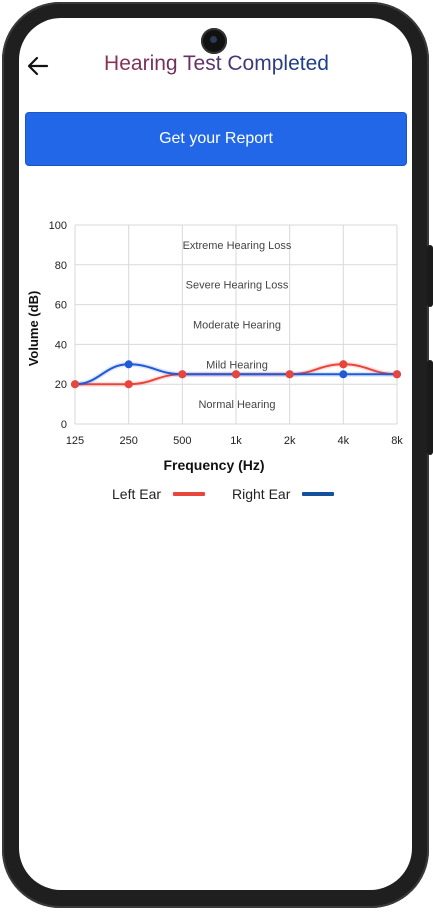 The width and height of the screenshot is (433, 912). Describe the element at coordinates (237, 326) in the screenshot. I see `band-label: Moderate Hearing` at that location.